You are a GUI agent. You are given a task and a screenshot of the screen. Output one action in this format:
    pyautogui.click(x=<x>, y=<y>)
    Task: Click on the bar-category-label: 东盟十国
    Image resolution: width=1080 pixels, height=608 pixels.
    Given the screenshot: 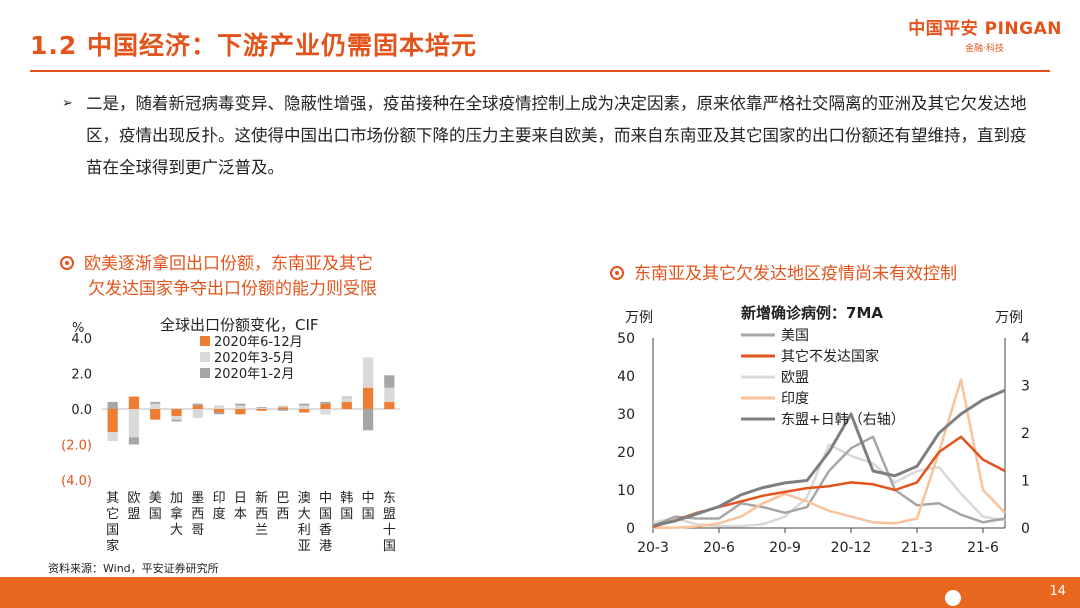 What is the action you would take?
    pyautogui.click(x=389, y=522)
    